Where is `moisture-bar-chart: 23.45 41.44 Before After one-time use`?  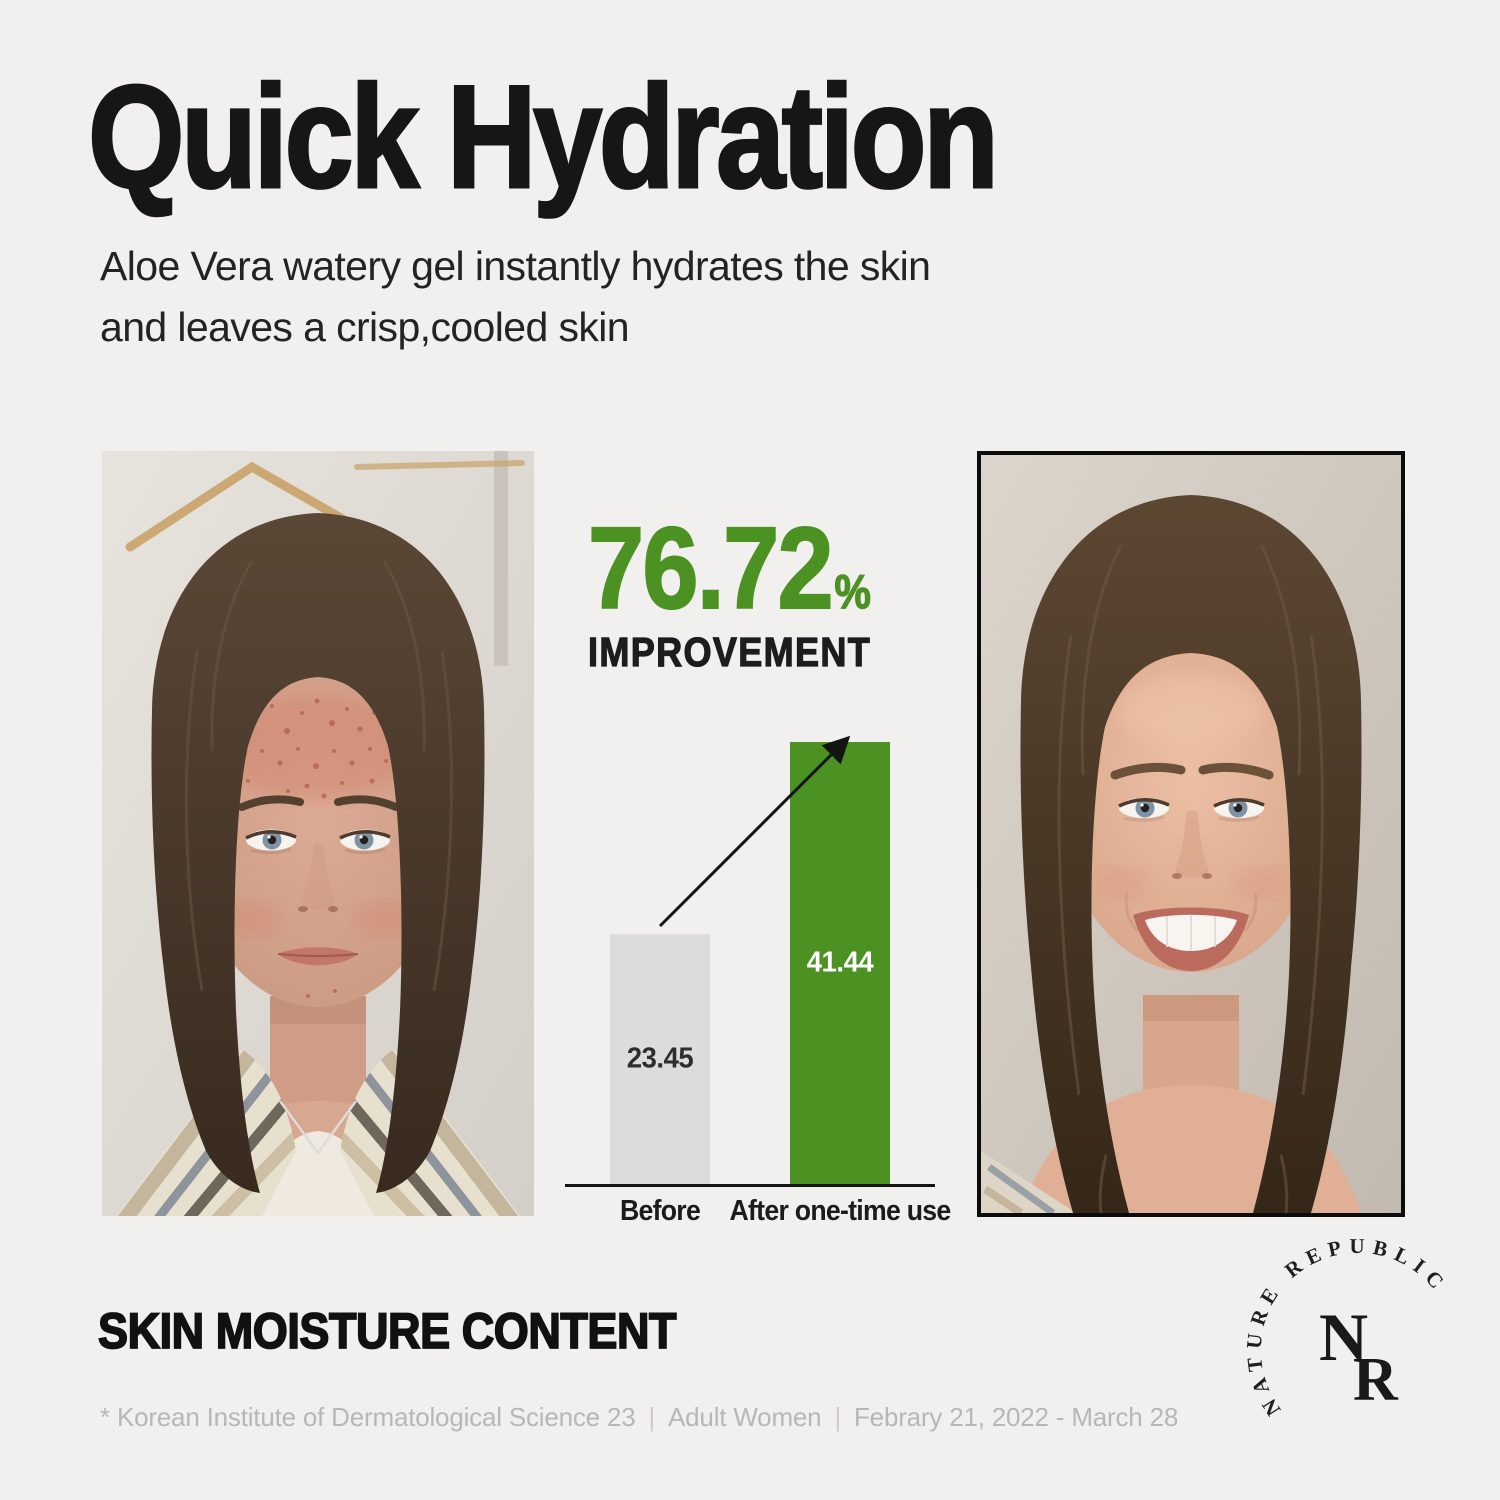
moisture-bar-chart: 23.45 41.44 Before After one-time use is located at coordinates (758, 970).